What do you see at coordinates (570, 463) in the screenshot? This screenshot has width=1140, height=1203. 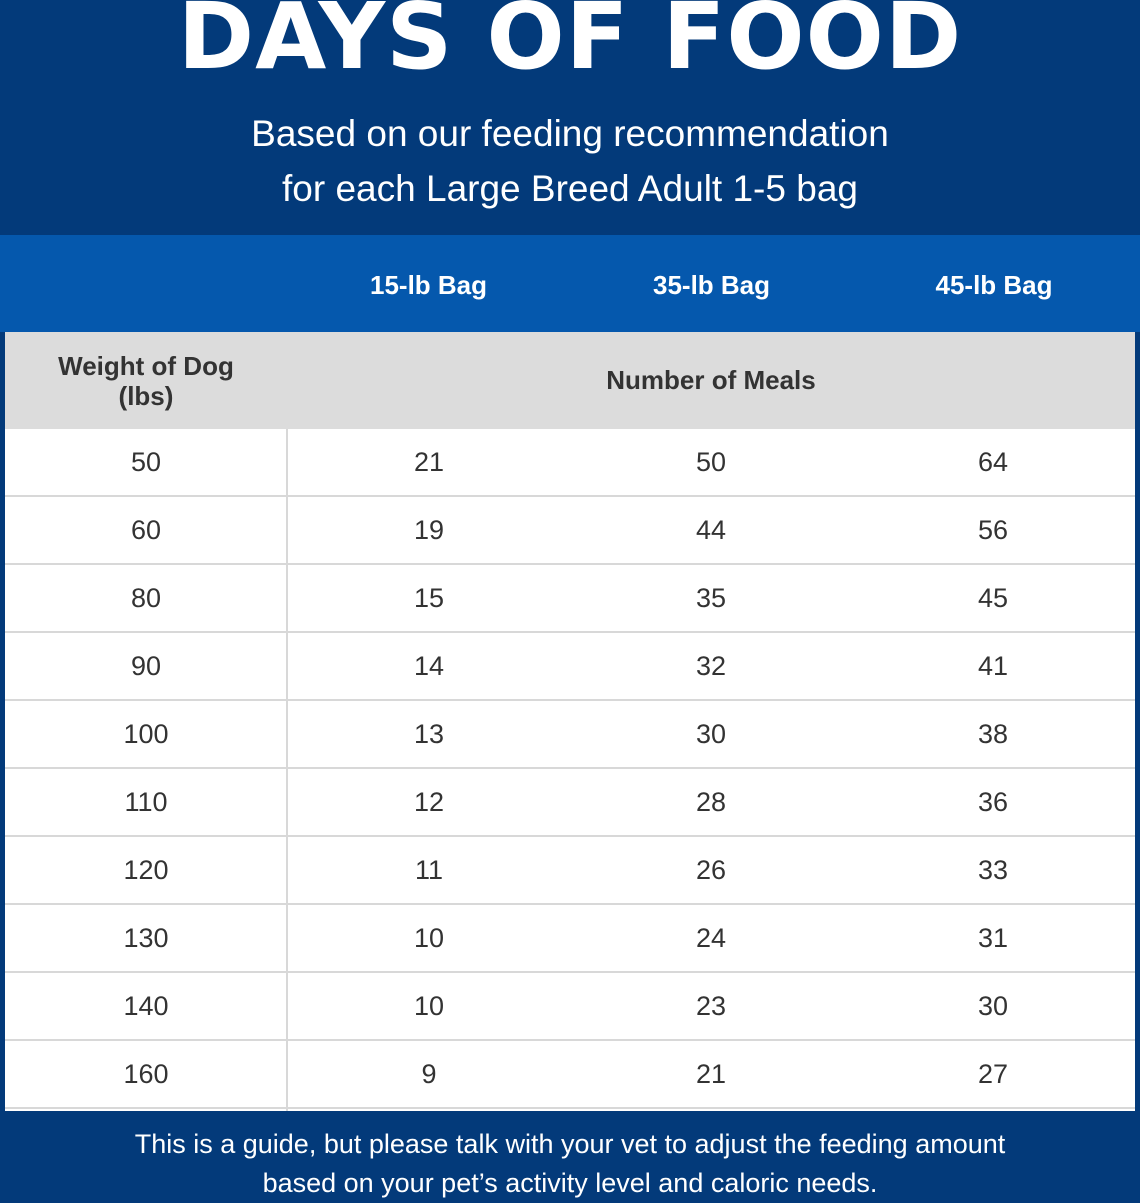 I see `table-row: 50 21 50 64` at bounding box center [570, 463].